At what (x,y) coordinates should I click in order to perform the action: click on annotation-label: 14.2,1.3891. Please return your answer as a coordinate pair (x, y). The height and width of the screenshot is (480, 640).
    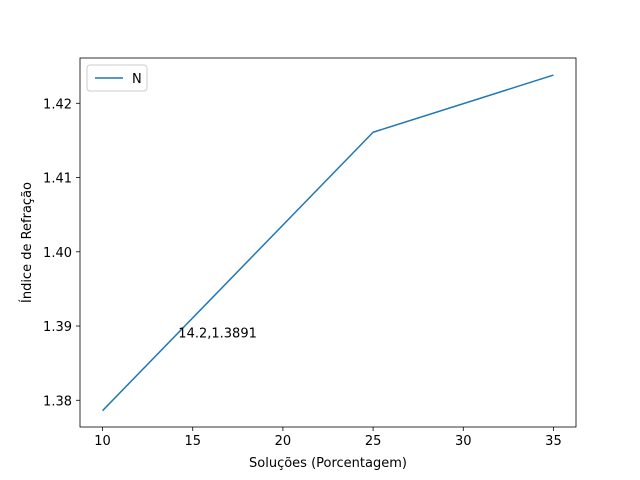
    Looking at the image, I should click on (217, 334).